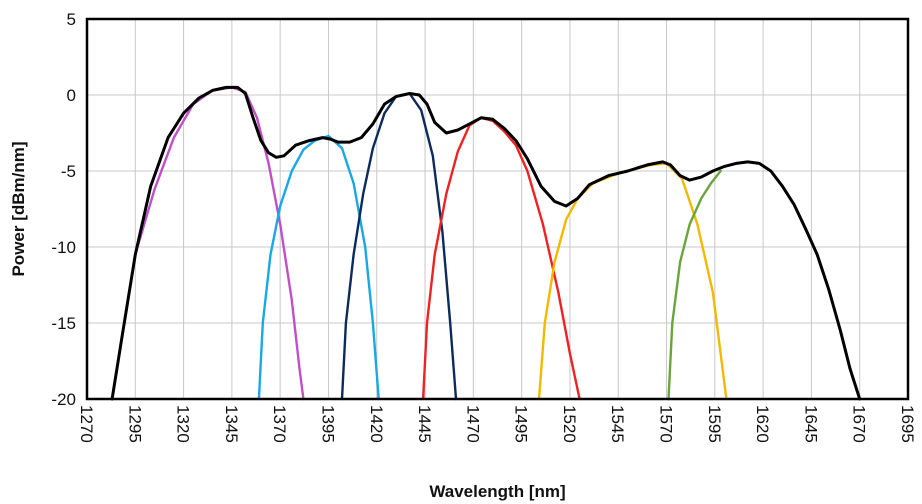 The height and width of the screenshot is (504, 922). What do you see at coordinates (68, 171) in the screenshot?
I see `y-tick-label: -5` at bounding box center [68, 171].